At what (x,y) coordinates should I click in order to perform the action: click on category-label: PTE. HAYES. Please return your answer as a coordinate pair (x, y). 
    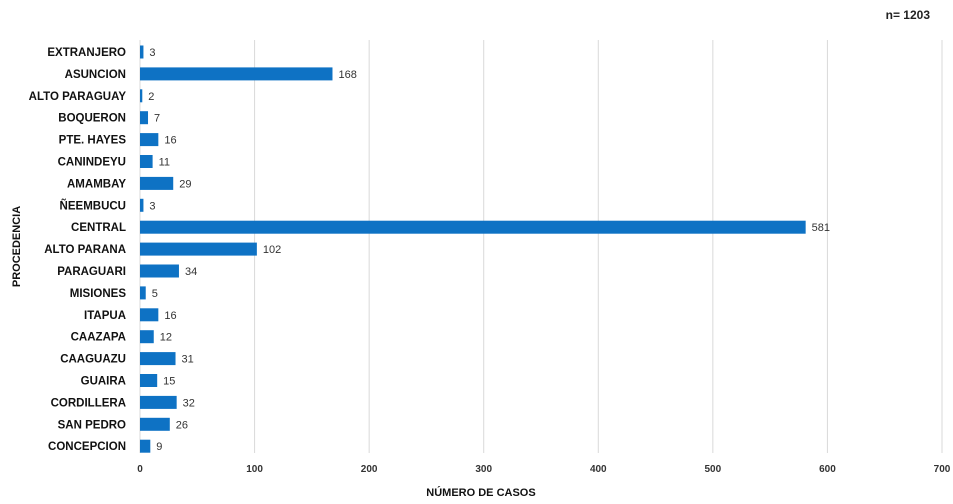
    Looking at the image, I should click on (93, 141).